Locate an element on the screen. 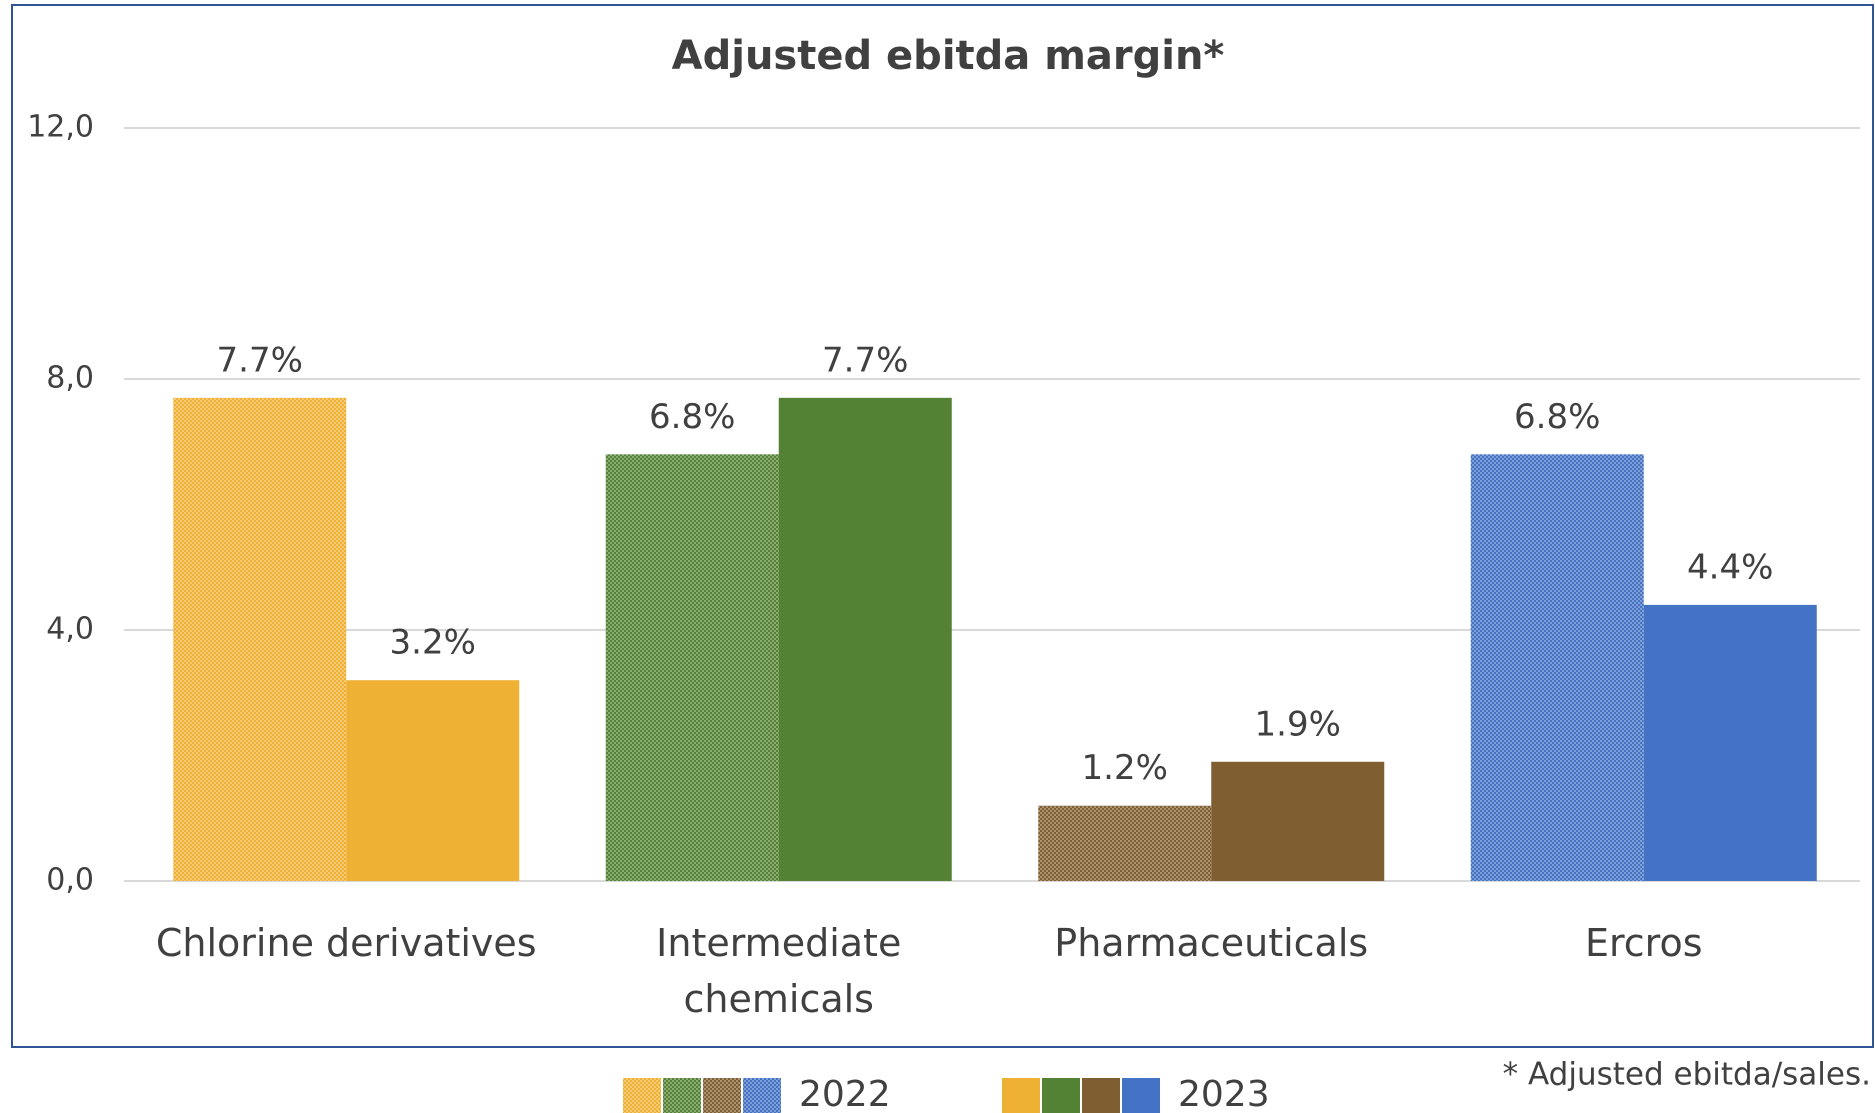  x-tick-label: Chlorine derivatives is located at coordinates (346, 943).